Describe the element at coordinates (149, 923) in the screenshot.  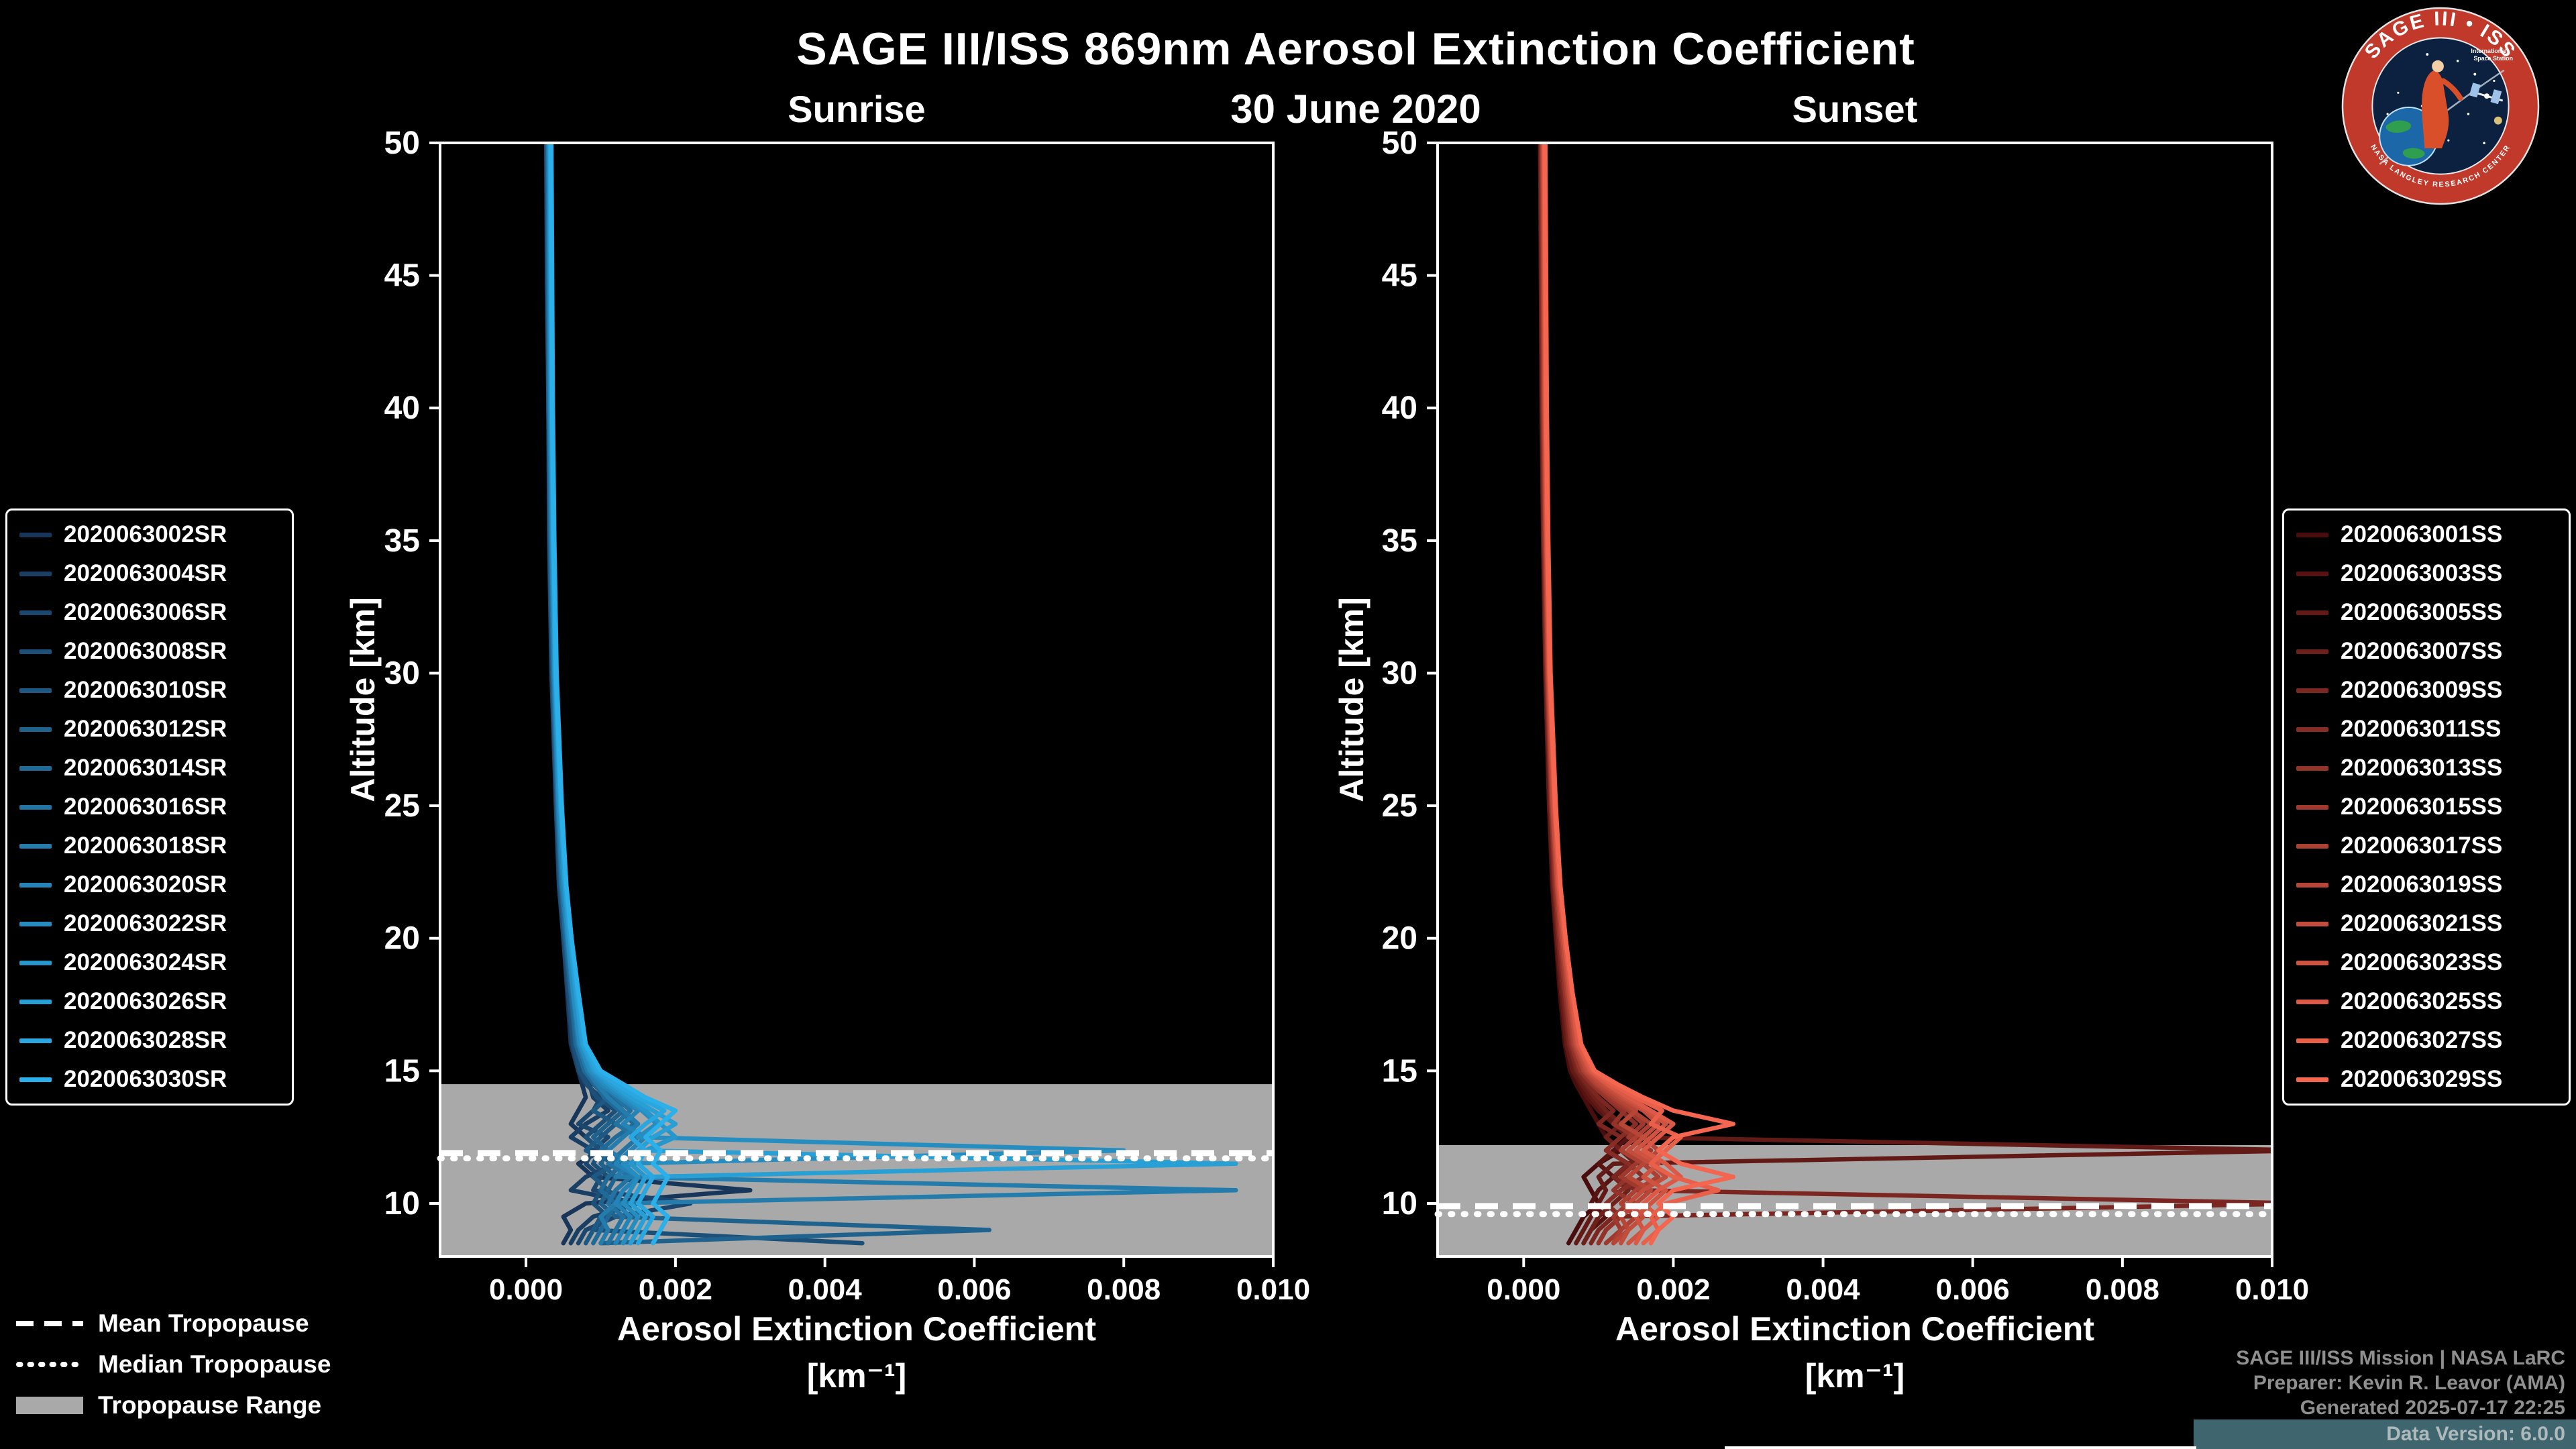
I see `legend-item: 2020063022SR` at that location.